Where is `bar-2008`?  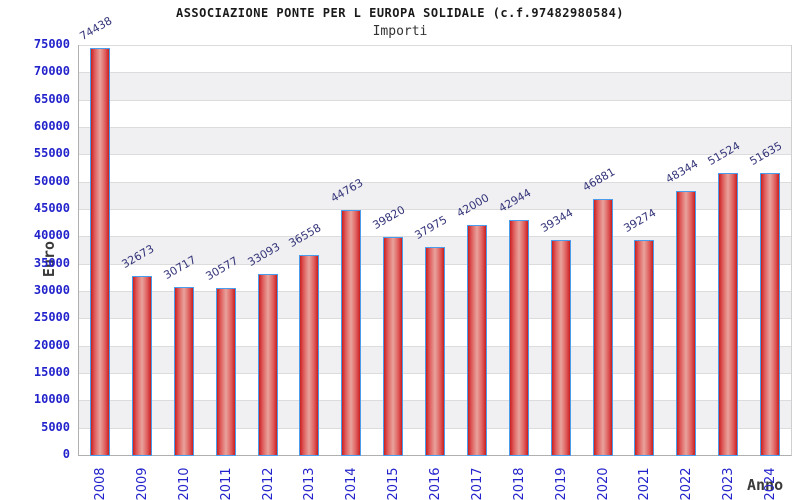
bar-2008 is located at coordinates (99, 252).